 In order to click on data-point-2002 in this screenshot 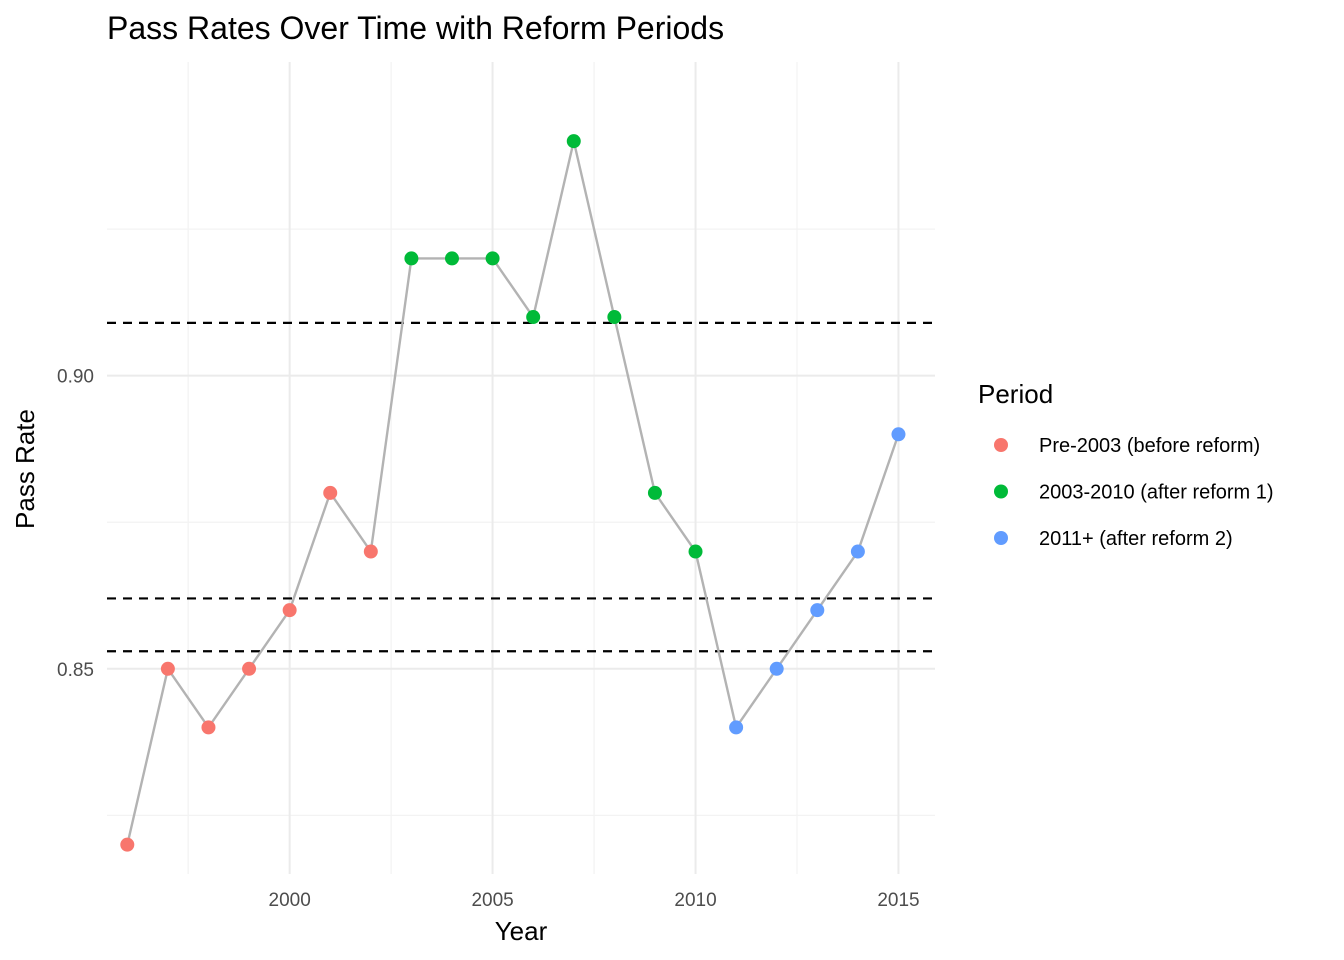, I will do `click(370, 551)`.